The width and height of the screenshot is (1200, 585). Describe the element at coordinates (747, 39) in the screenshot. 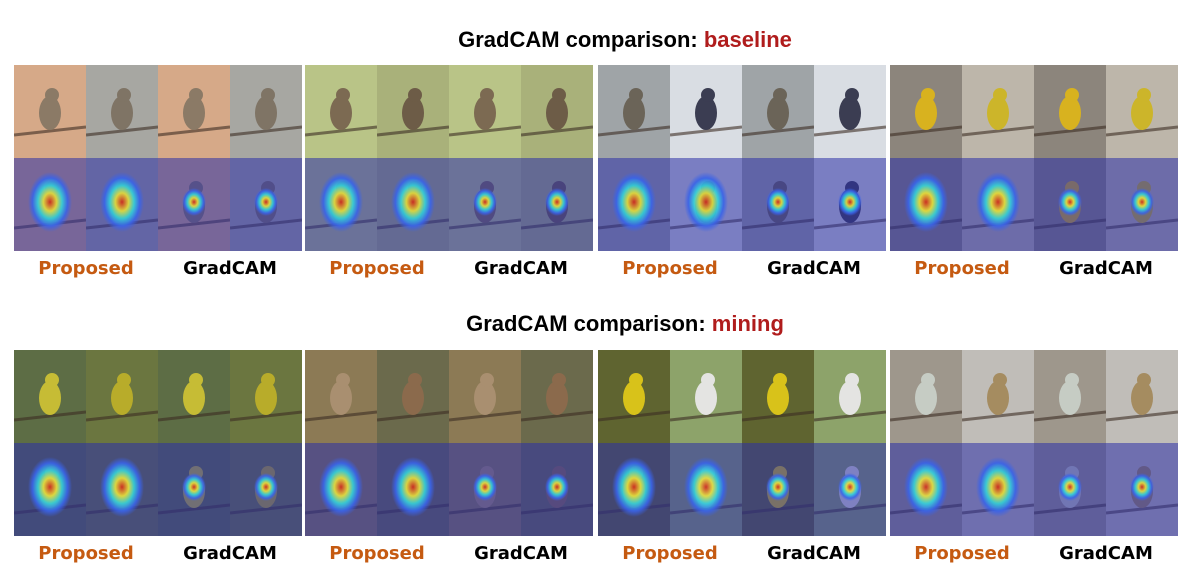

I see `title-highlight-baseline: baseline` at that location.